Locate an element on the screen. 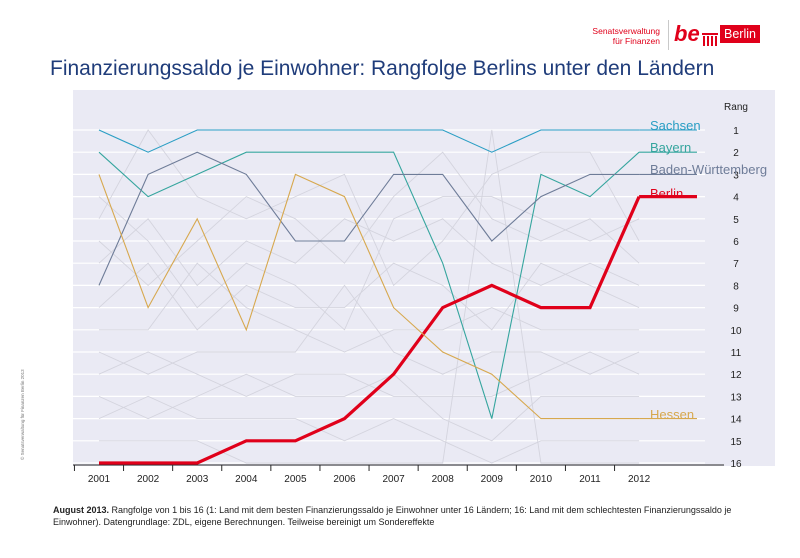  logo-line-1: Senatsverwaltung is located at coordinates (626, 31).